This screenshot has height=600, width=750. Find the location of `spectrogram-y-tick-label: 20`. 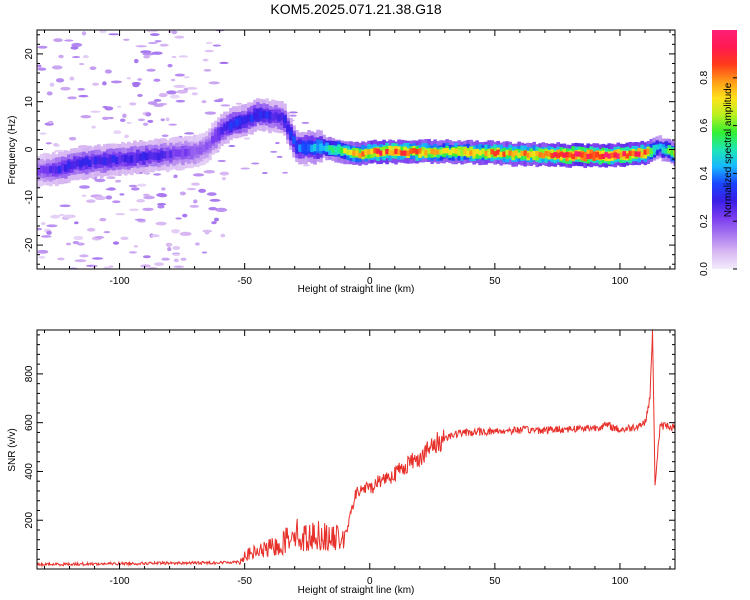

spectrogram-y-tick-label: 20 is located at coordinates (29, 54).